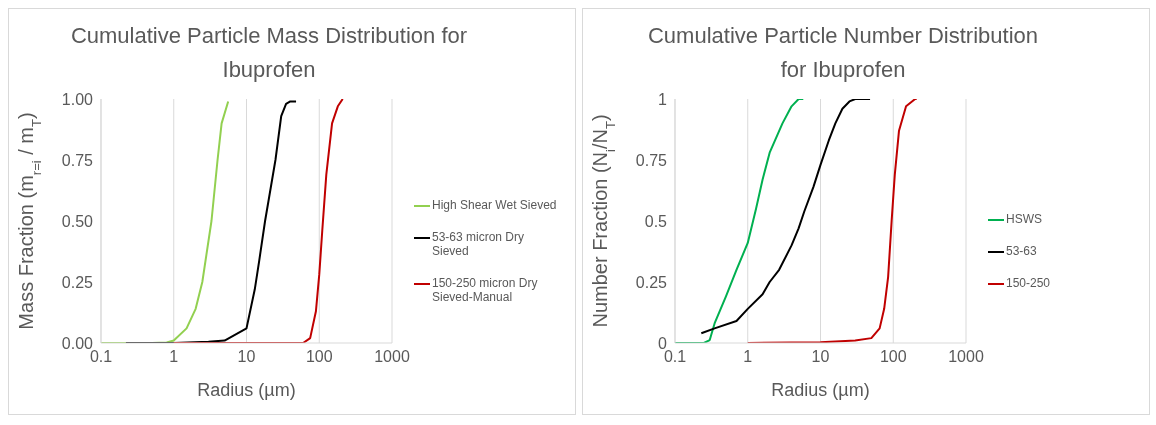 The image size is (1156, 425). I want to click on legend-label: High Shear Wet Sieved, so click(494, 205).